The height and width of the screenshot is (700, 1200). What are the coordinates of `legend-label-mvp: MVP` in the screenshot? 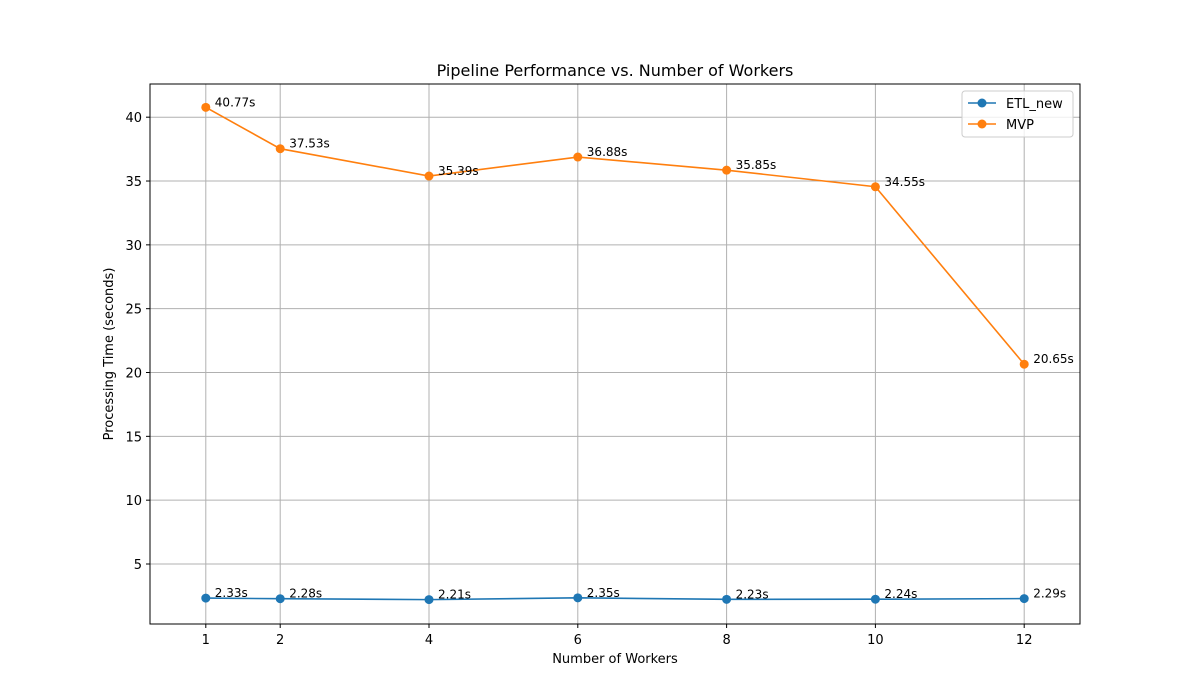 It's located at (1020, 125).